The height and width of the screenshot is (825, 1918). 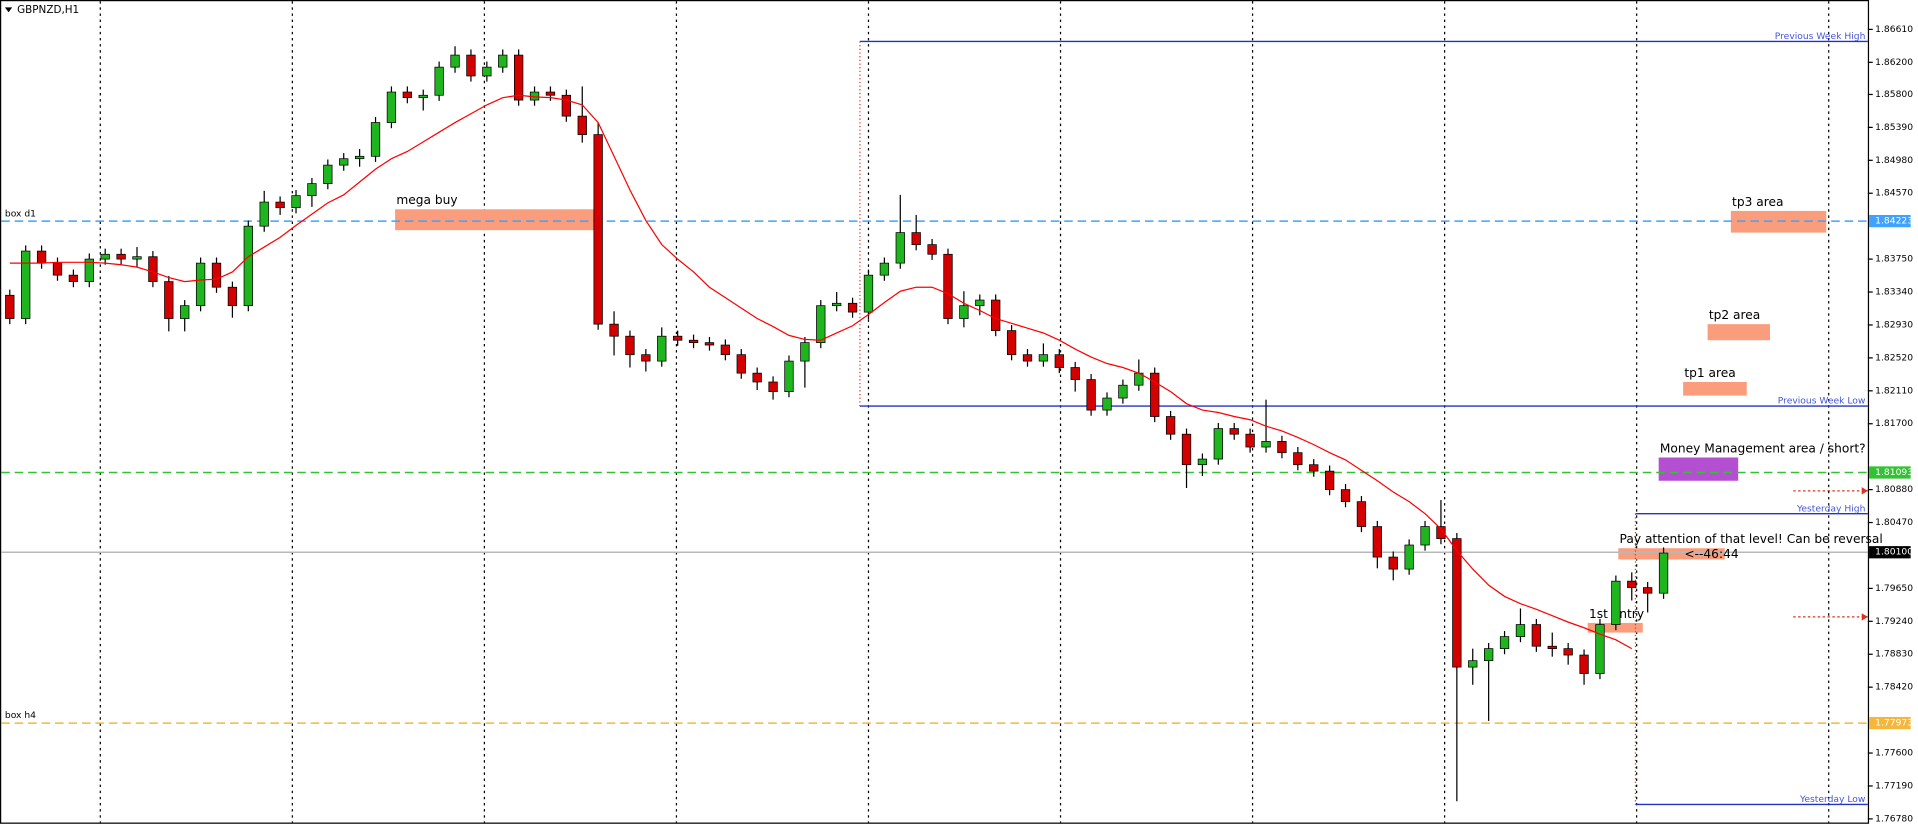 What do you see at coordinates (1894, 390) in the screenshot?
I see `y-tick-label: 1.82110` at bounding box center [1894, 390].